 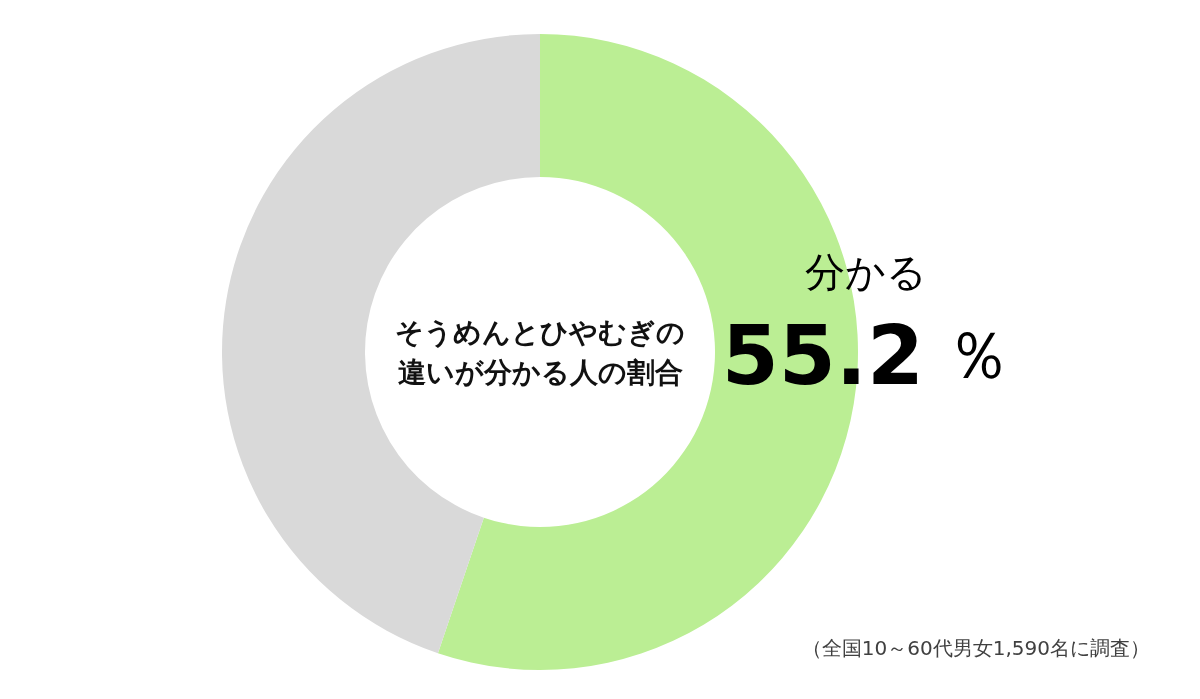 I want to click on text: （全国10～60代男女1,590名に調査）, so click(x=975, y=648).